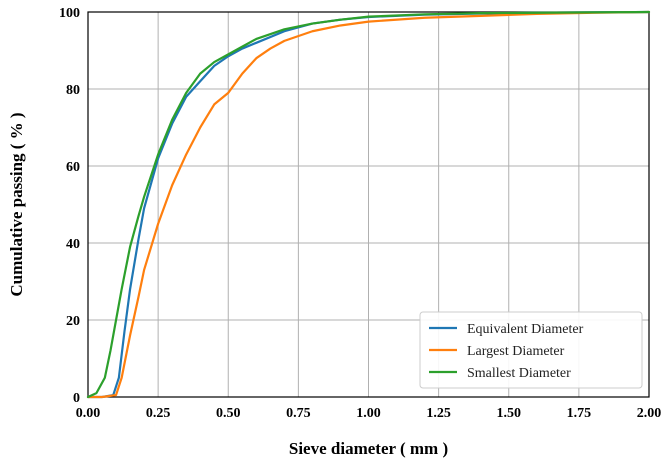  Describe the element at coordinates (298, 413) in the screenshot. I see `x-tick-label: 0.75` at that location.